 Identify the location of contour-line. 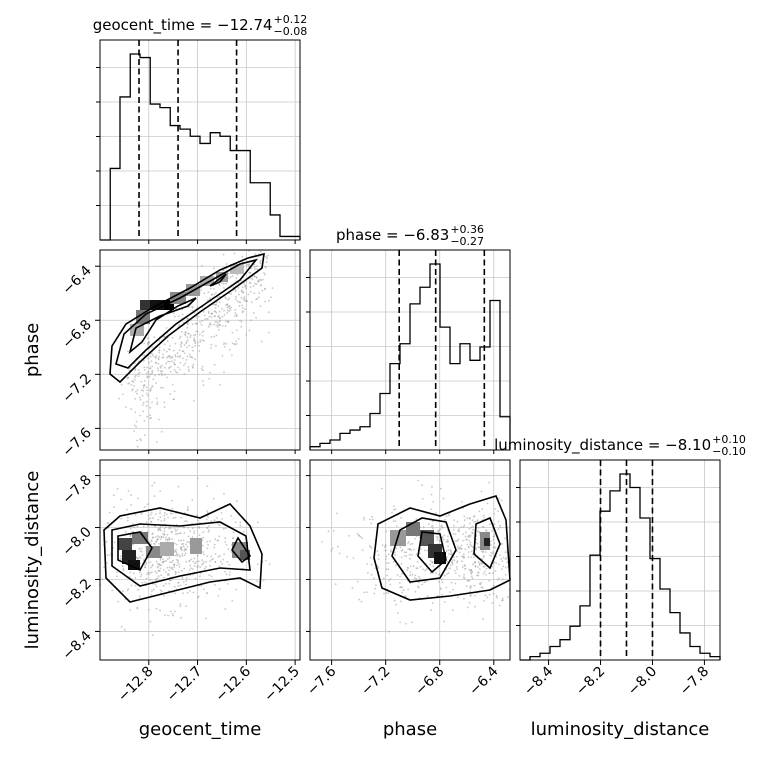
(187, 318).